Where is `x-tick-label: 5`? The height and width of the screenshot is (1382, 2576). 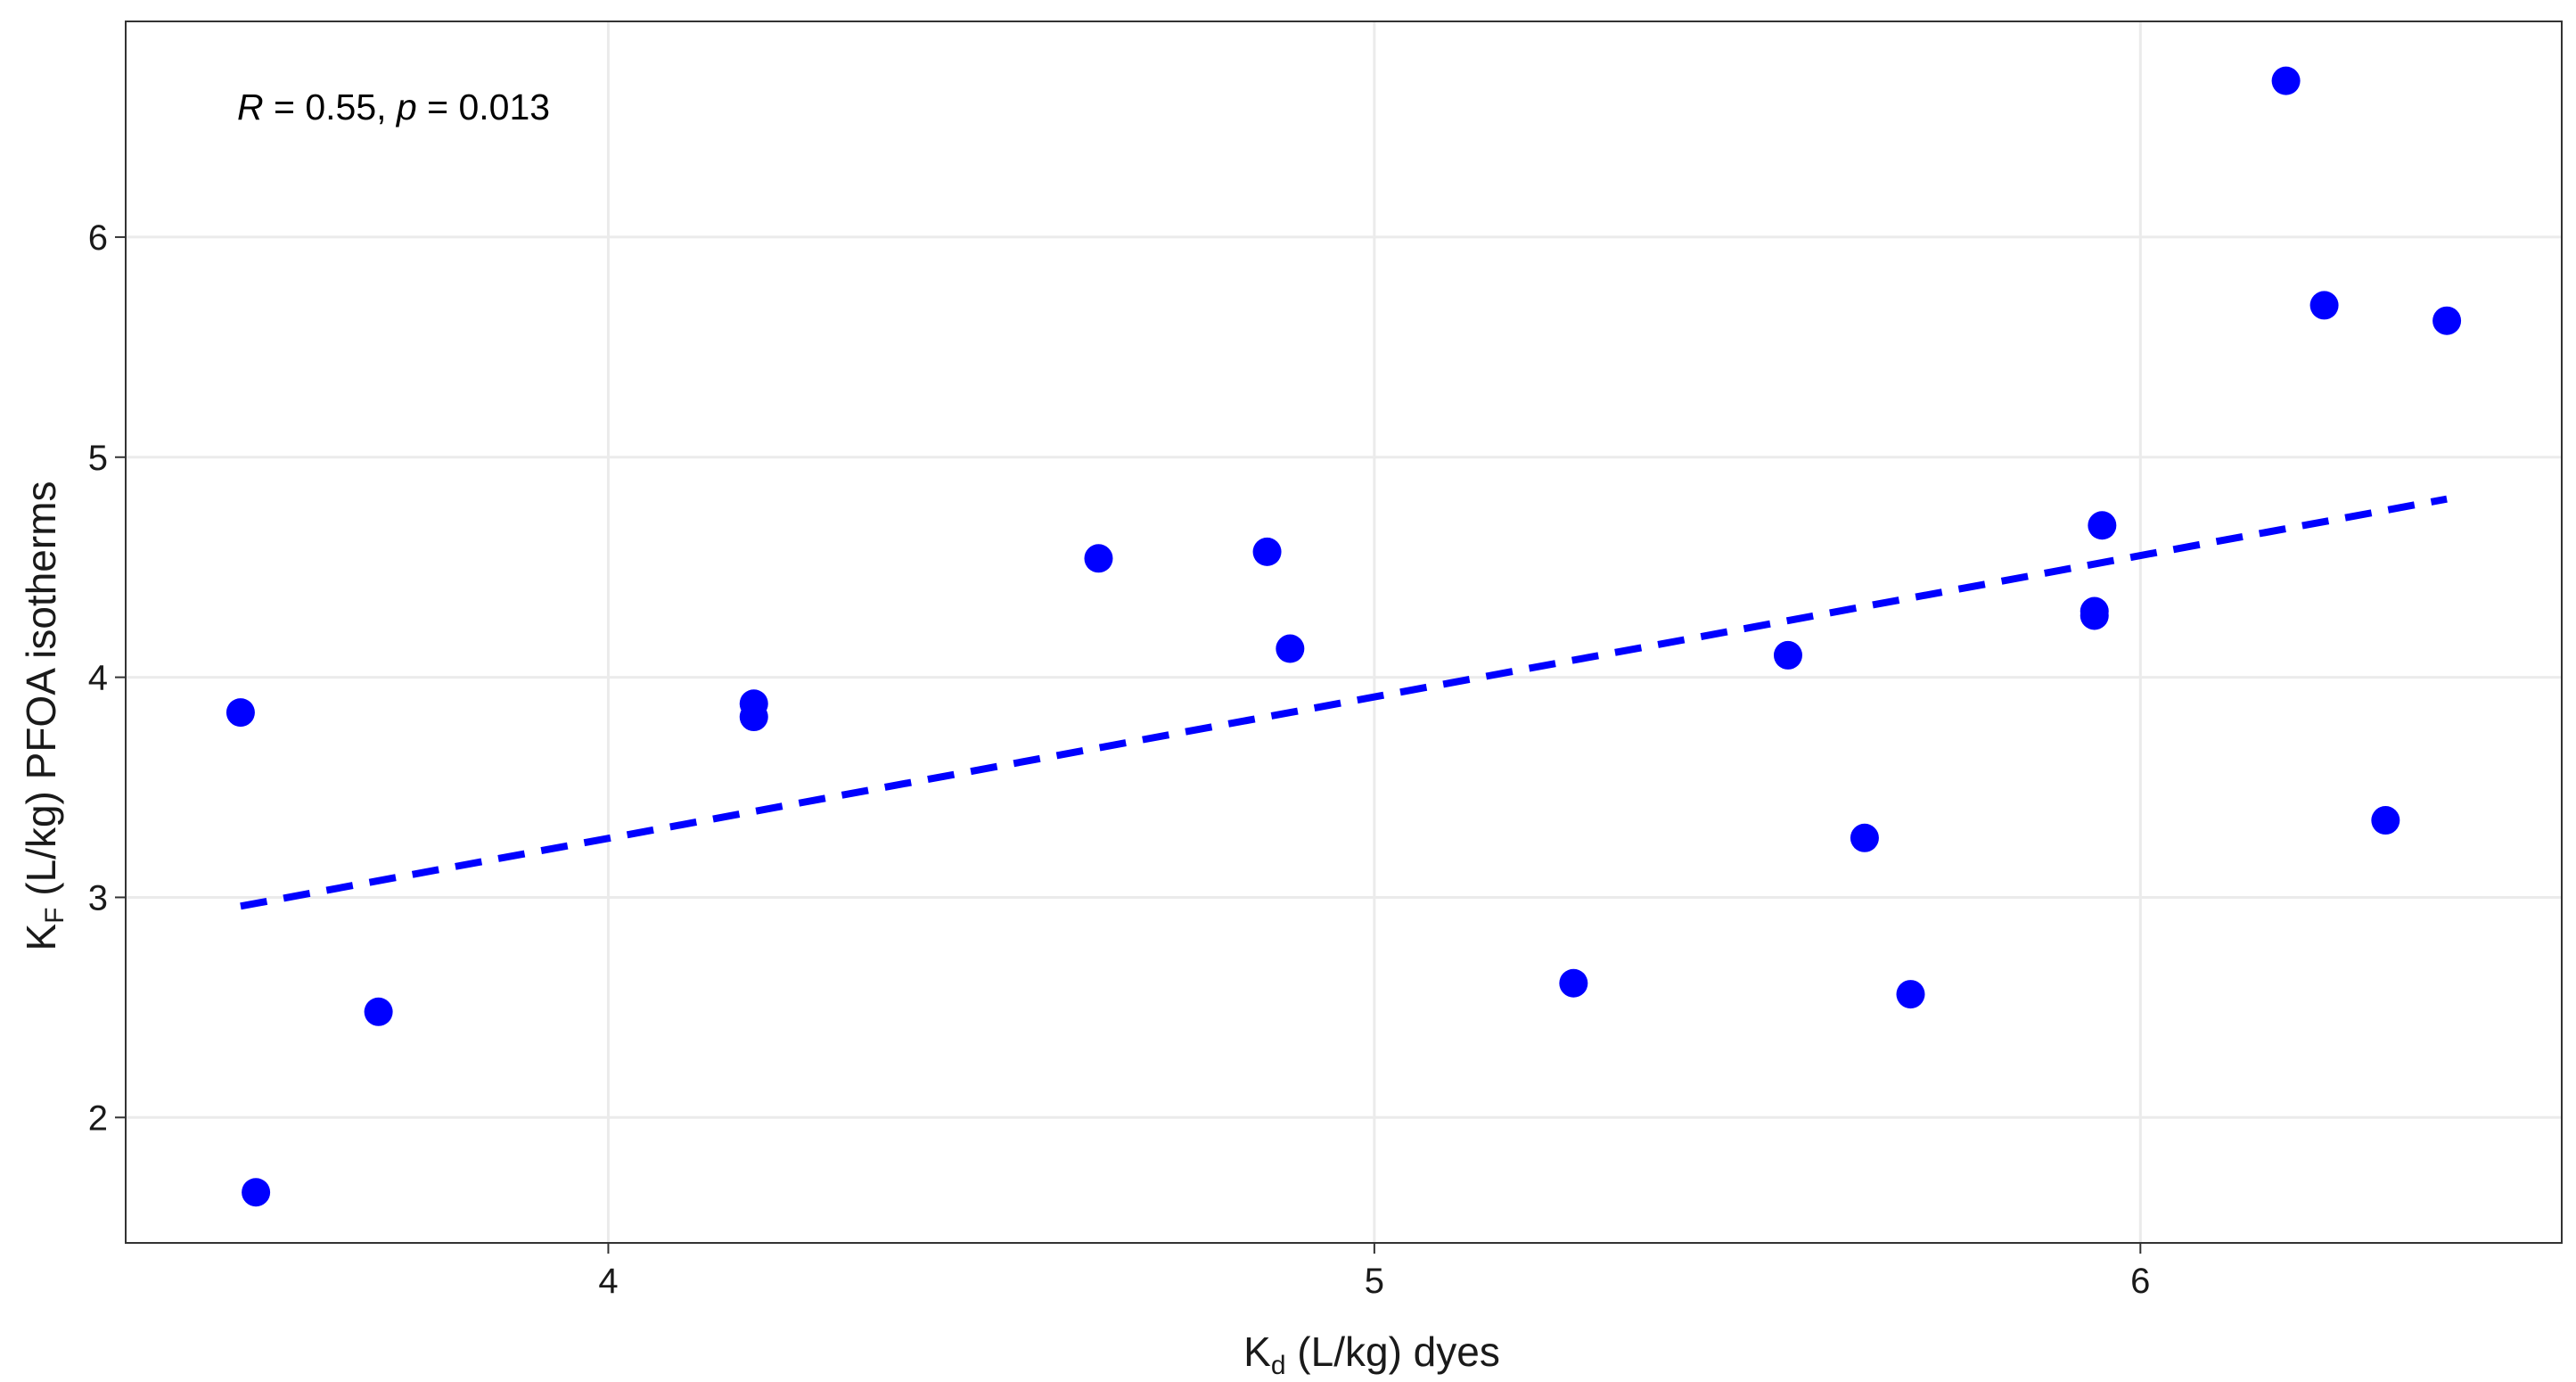 x-tick-label: 5 is located at coordinates (1374, 1281).